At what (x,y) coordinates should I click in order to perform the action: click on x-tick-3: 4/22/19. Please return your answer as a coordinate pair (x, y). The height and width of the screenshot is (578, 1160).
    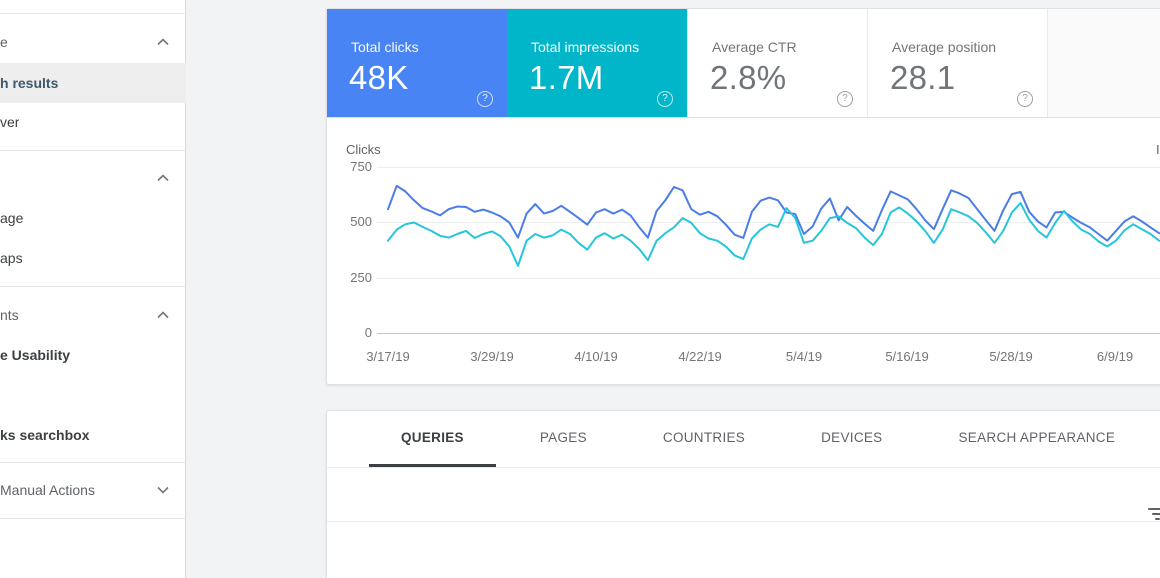
    Looking at the image, I should click on (700, 356).